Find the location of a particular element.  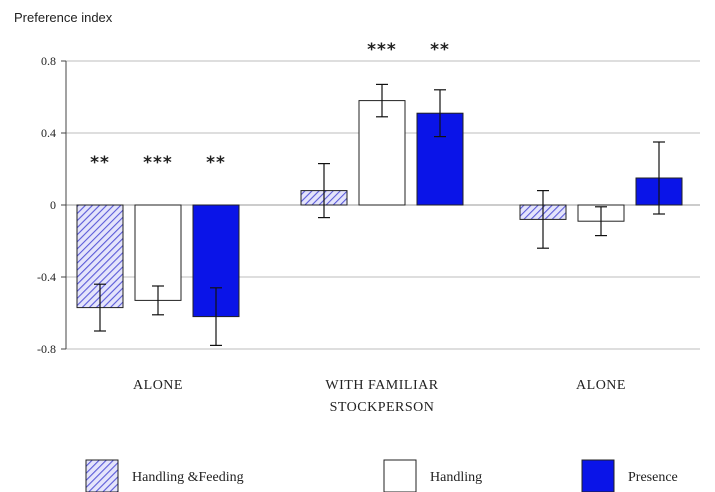

y-tick-label: 0.8 is located at coordinates (48, 61).